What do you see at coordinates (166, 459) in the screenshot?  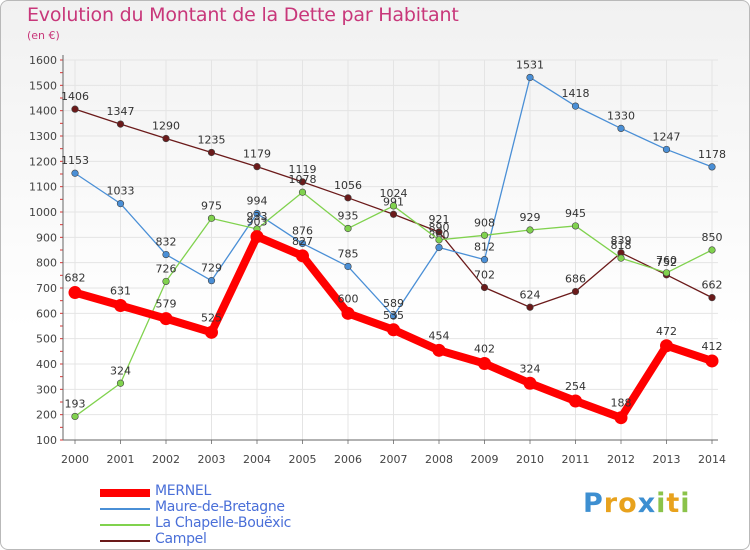 I see `x-tick-label: 2002` at bounding box center [166, 459].